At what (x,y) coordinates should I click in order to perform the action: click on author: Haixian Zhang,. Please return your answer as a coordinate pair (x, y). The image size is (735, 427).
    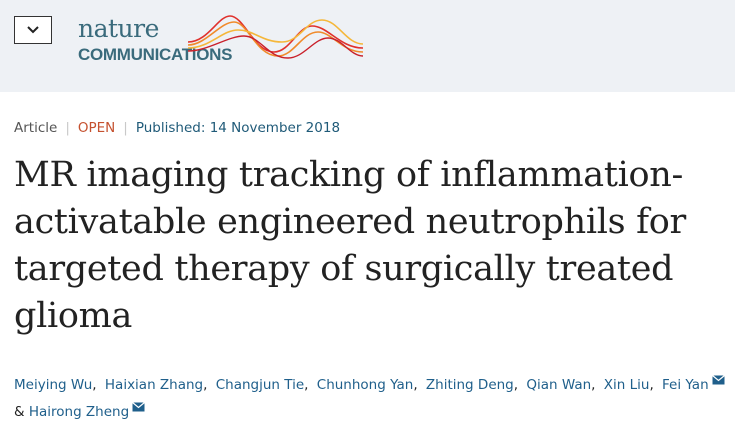
    Looking at the image, I should click on (158, 385).